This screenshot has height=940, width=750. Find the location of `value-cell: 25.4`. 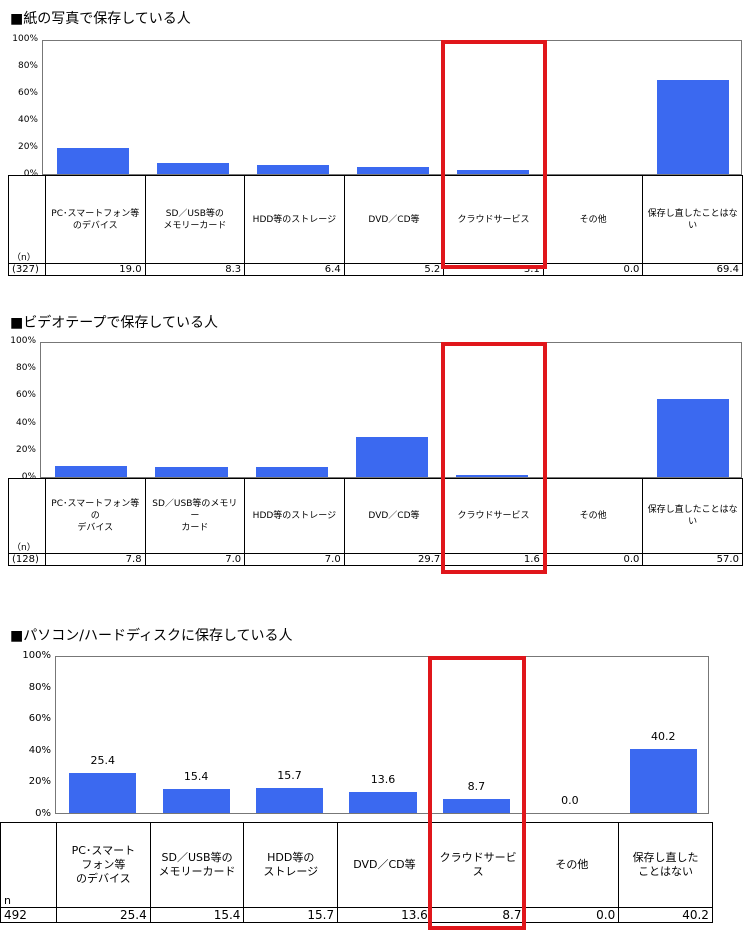

value-cell: 25.4 is located at coordinates (103, 915).